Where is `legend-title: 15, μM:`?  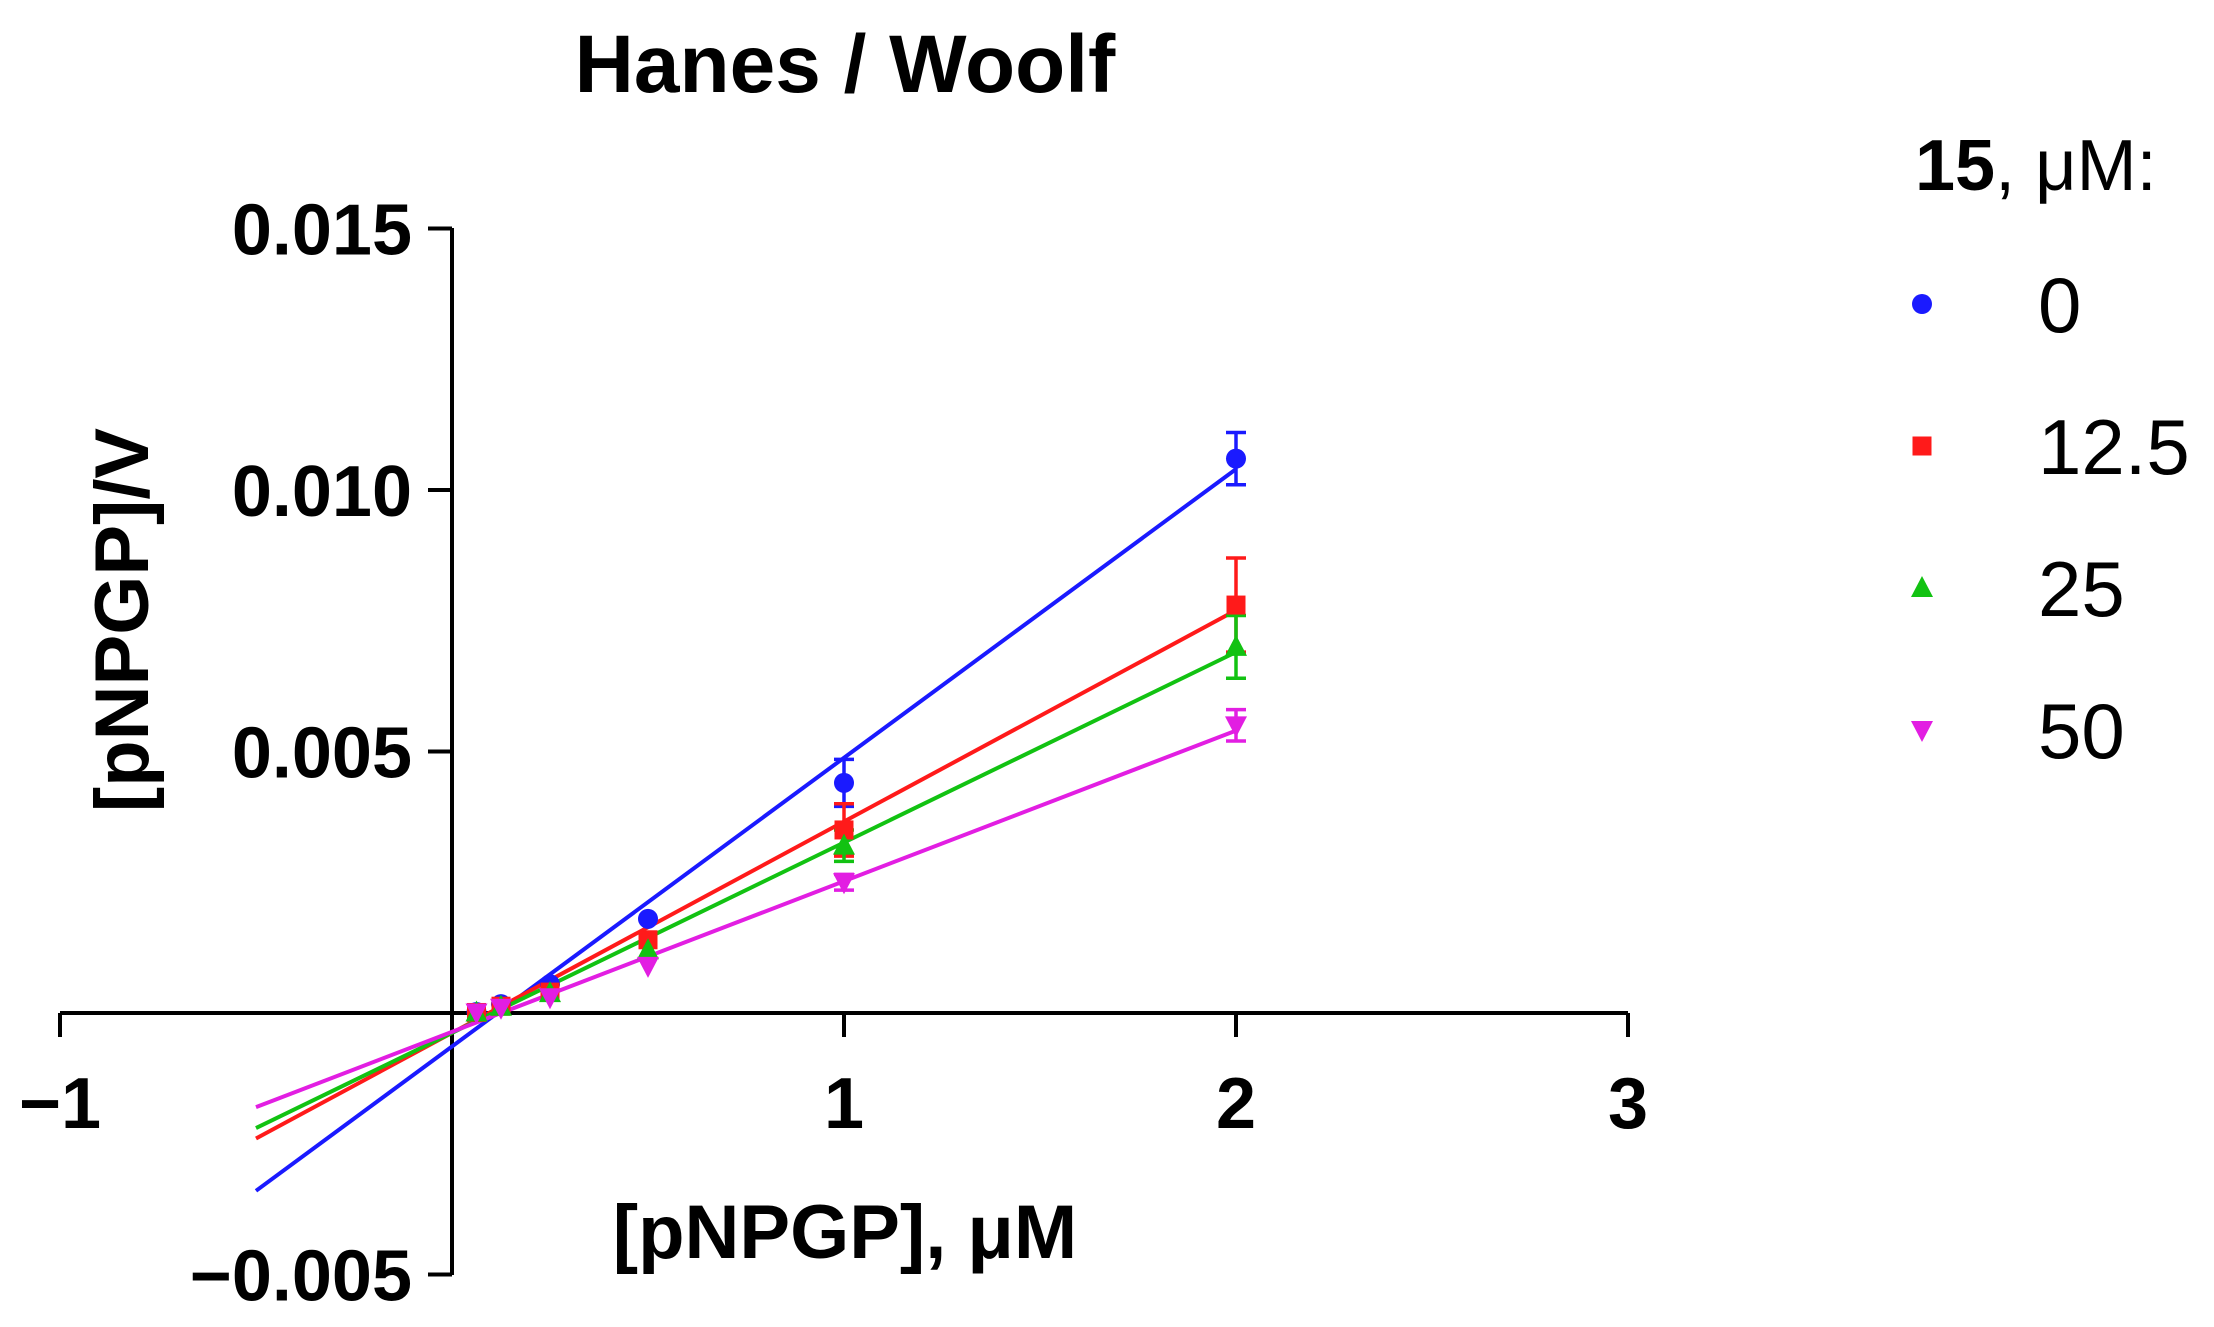 legend-title: 15, μM: is located at coordinates (2036, 166).